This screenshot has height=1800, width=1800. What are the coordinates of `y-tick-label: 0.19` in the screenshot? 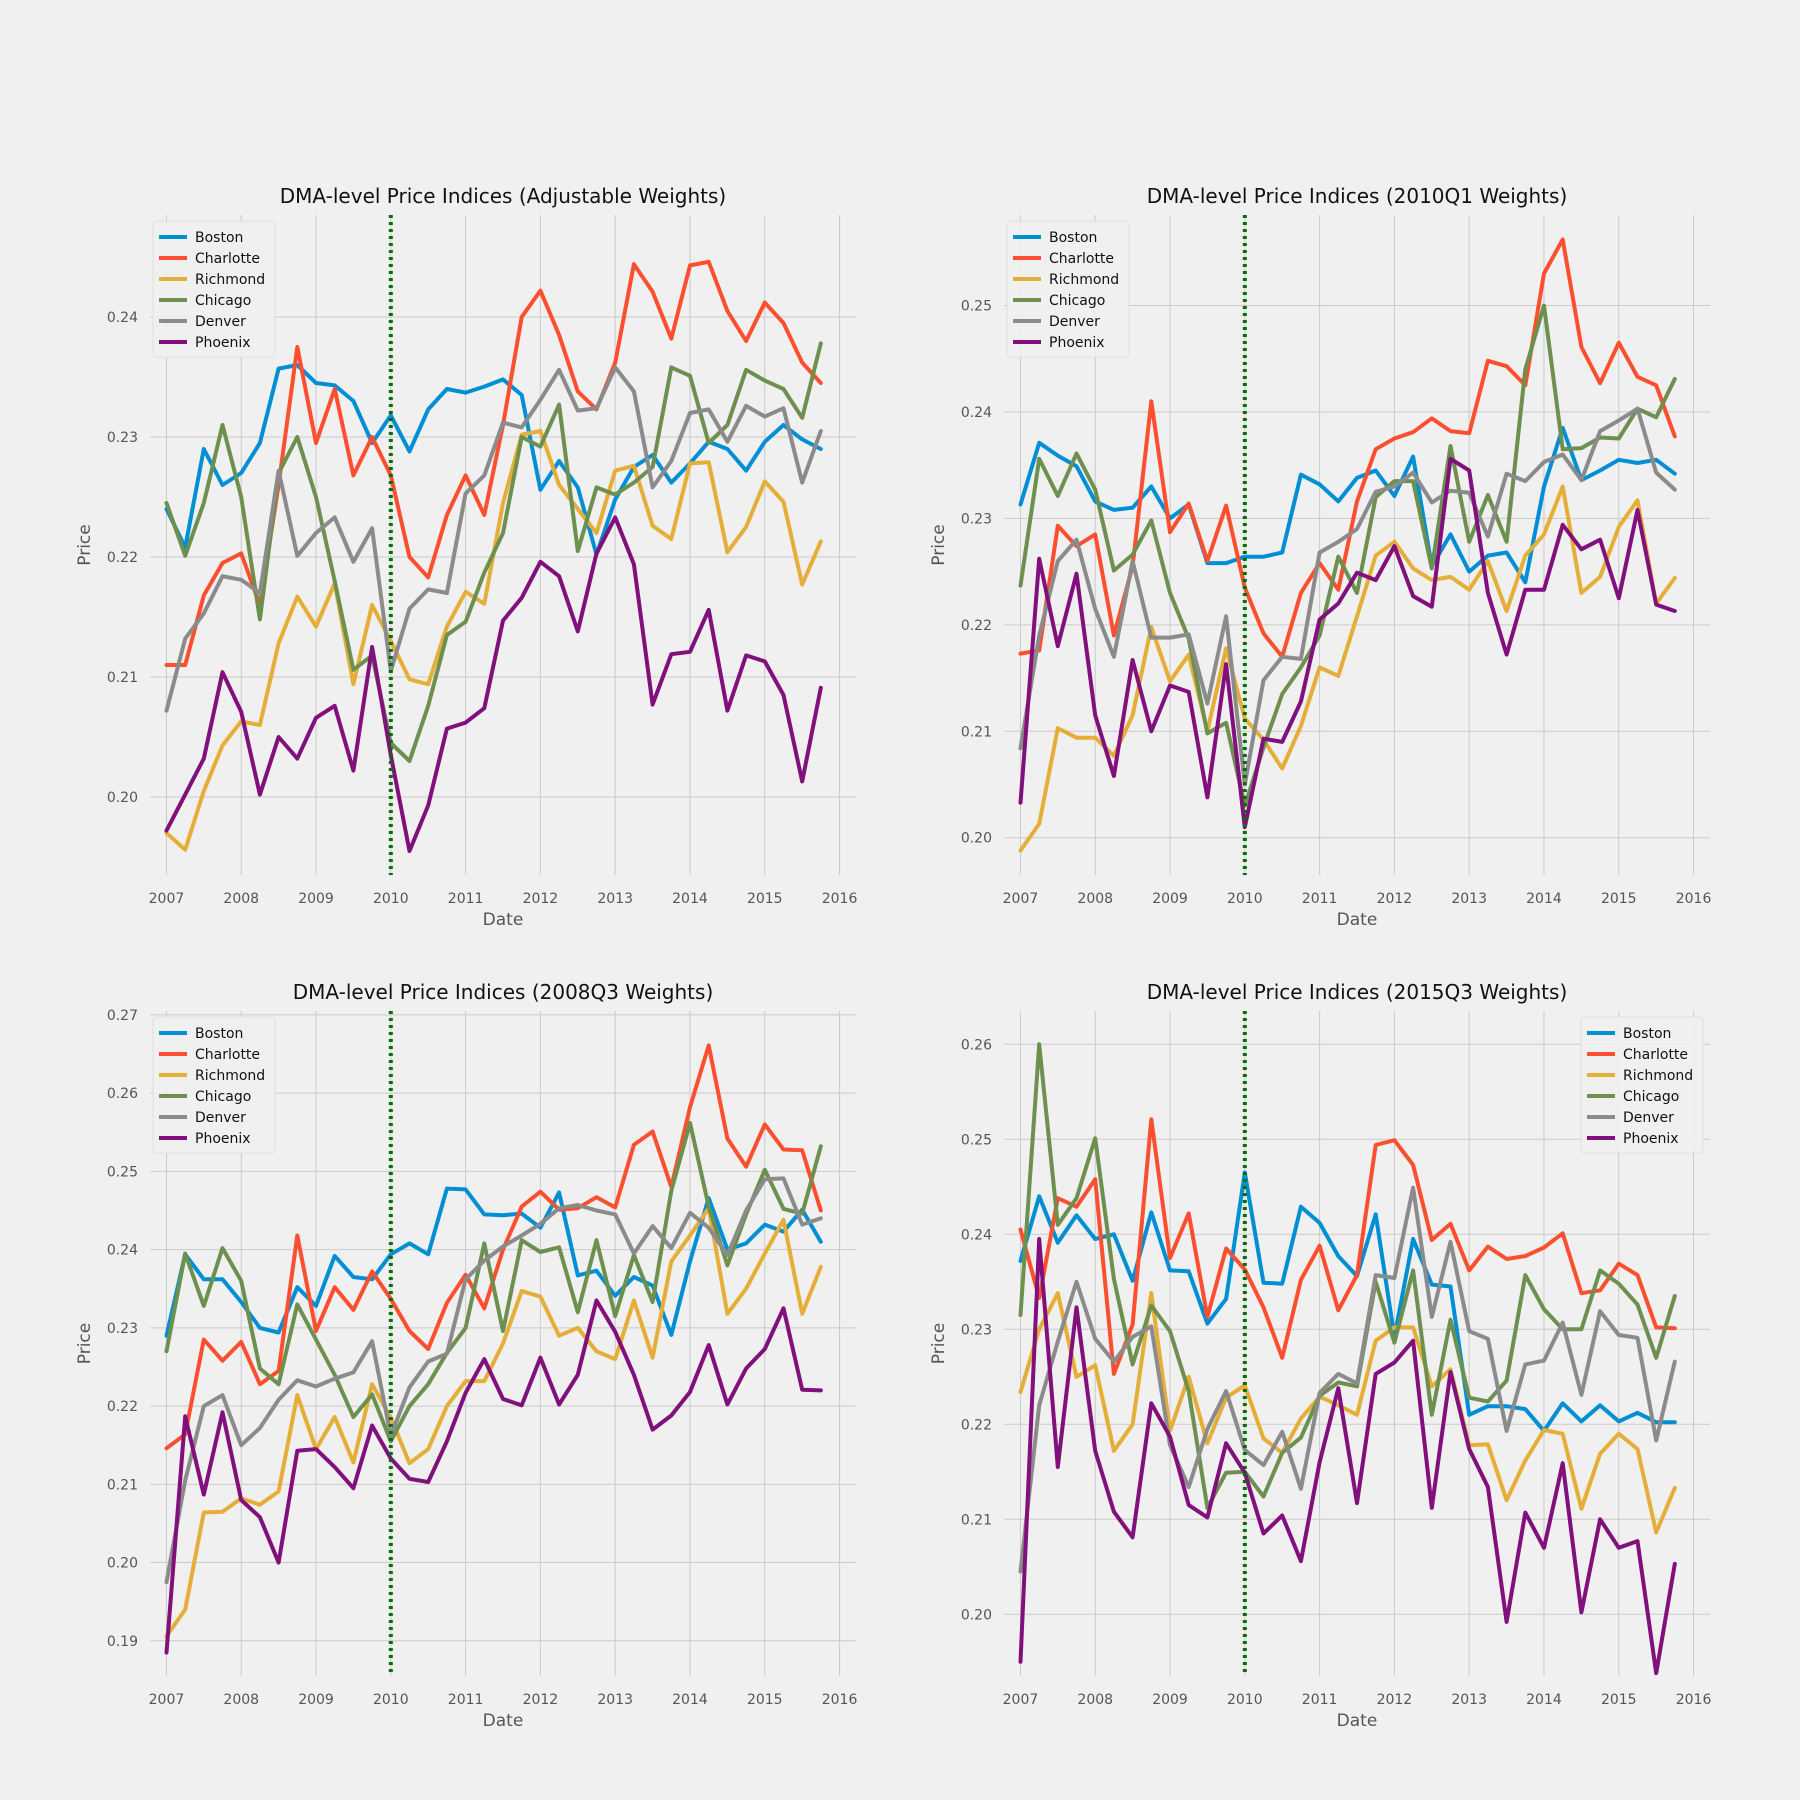 It's located at (122, 1642).